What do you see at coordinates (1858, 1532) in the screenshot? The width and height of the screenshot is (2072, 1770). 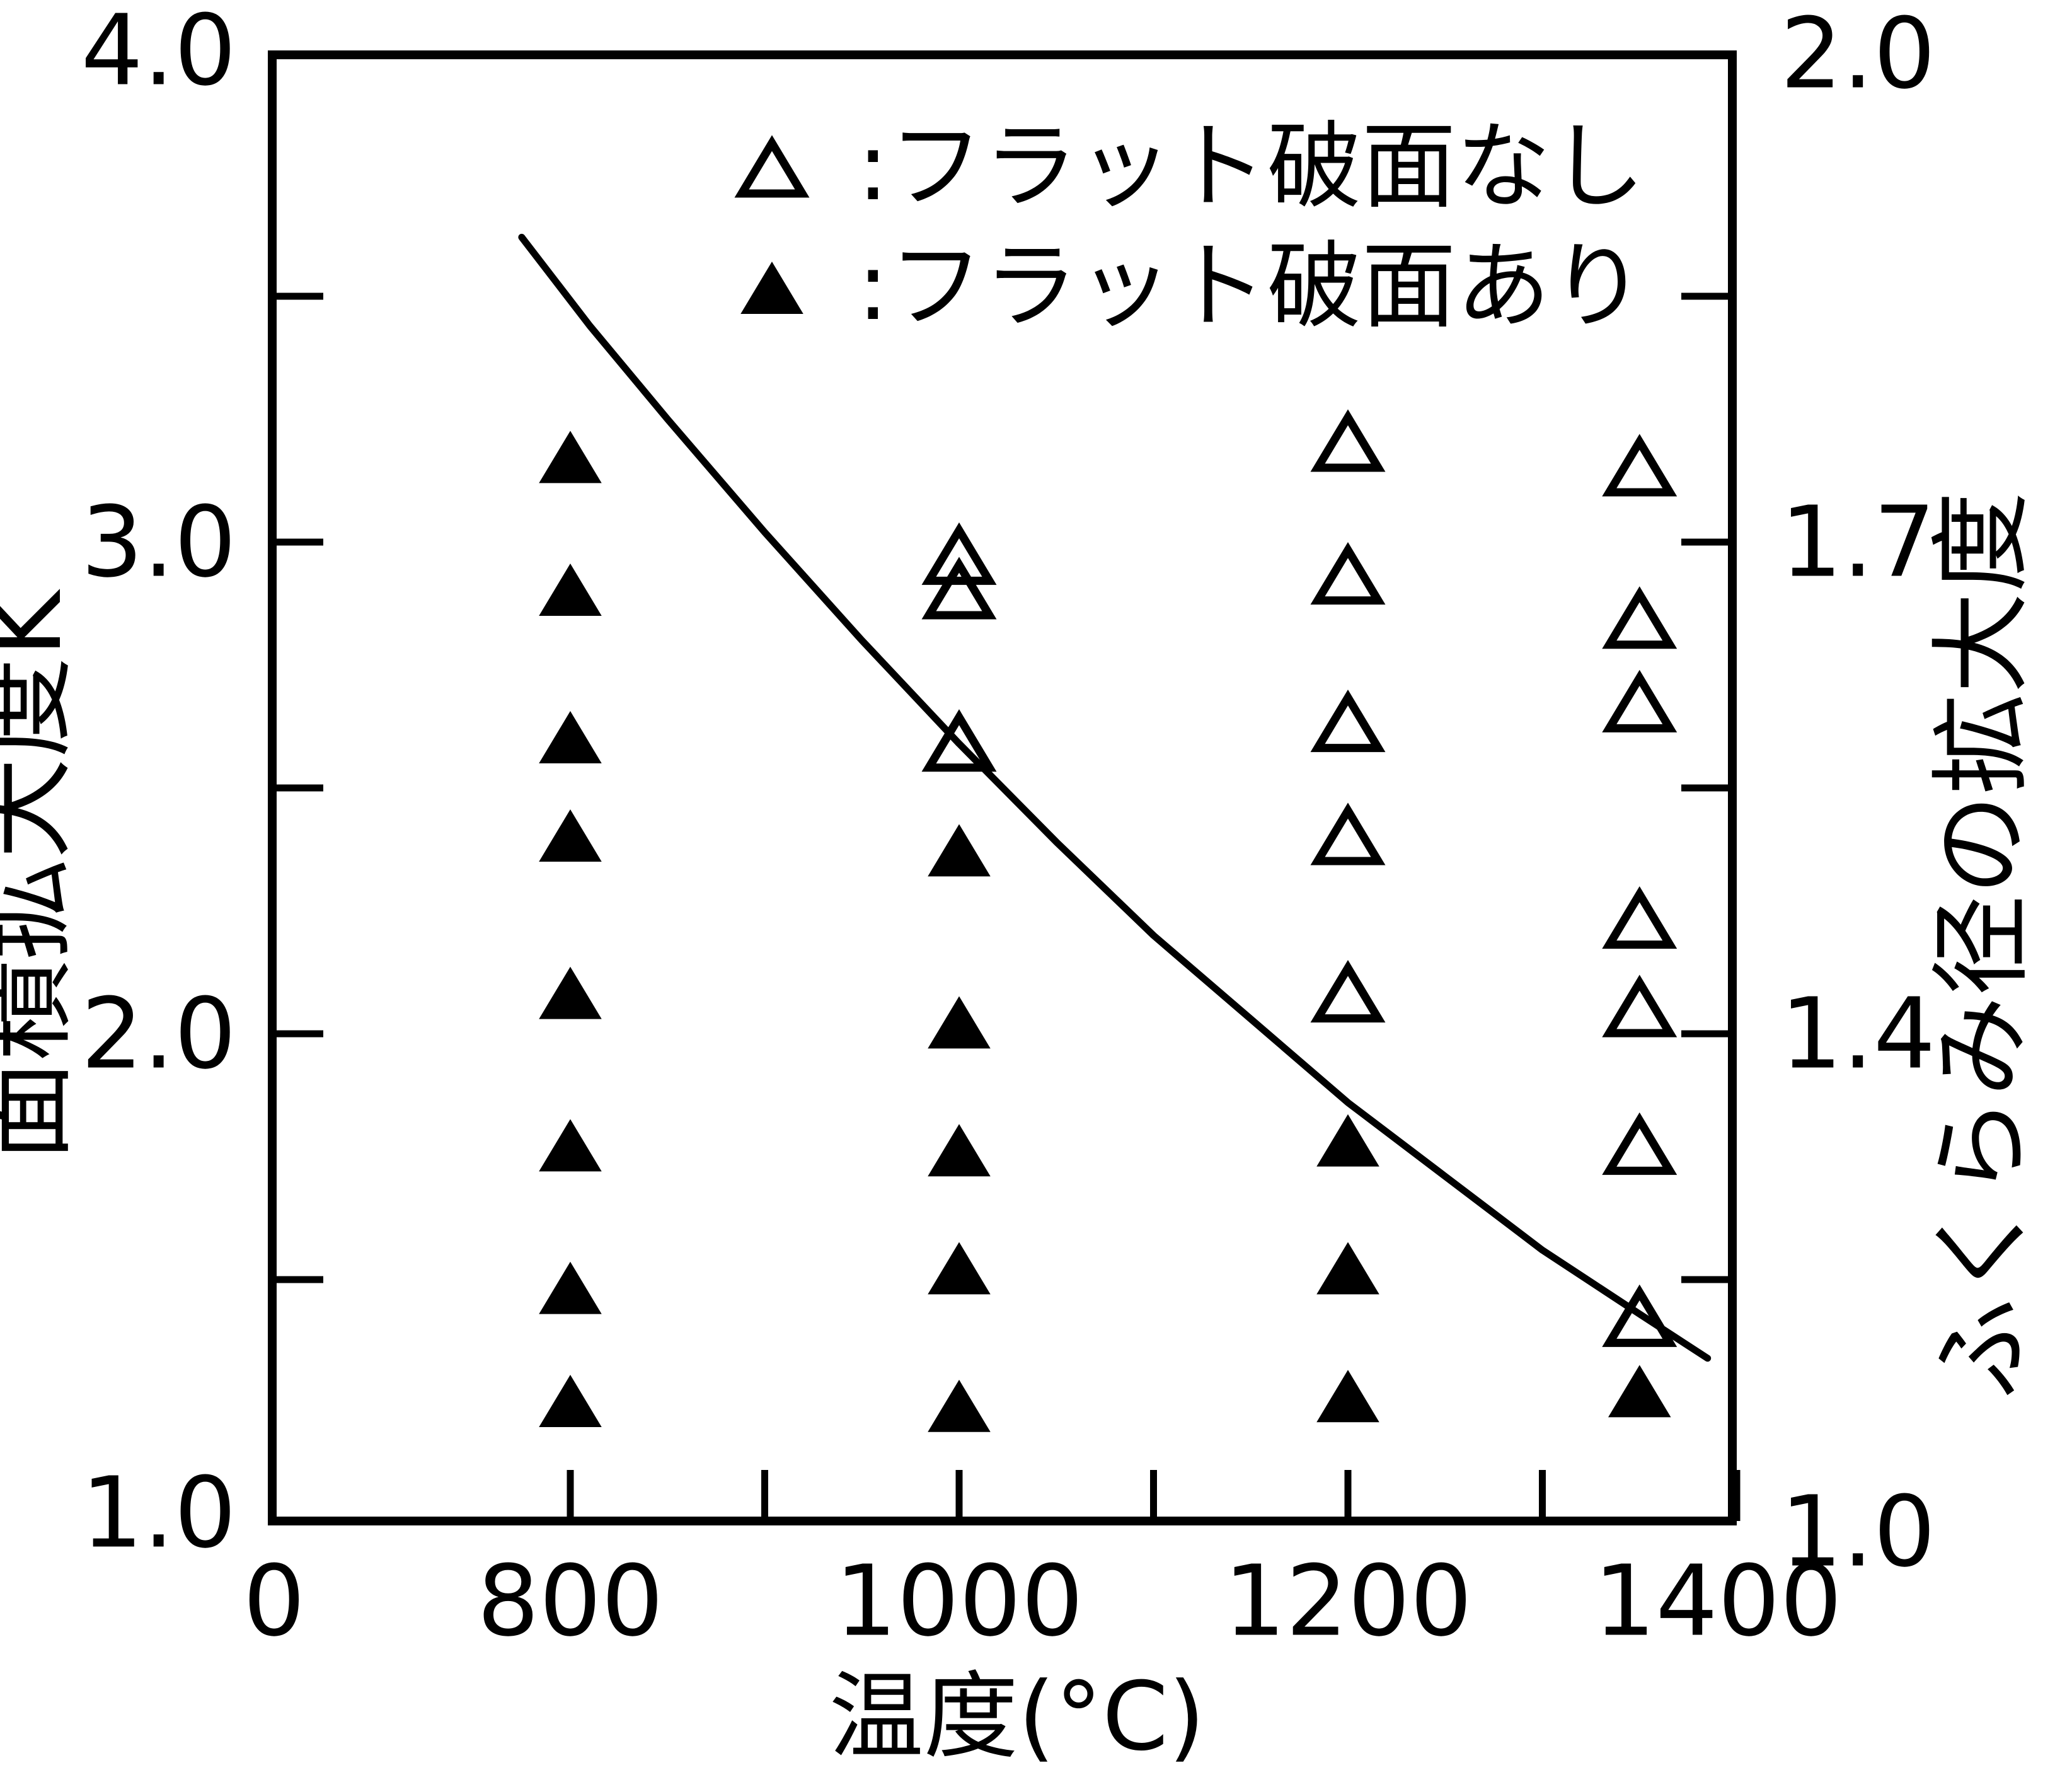 I see `y-tick-label-right-1.0: 1.0` at bounding box center [1858, 1532].